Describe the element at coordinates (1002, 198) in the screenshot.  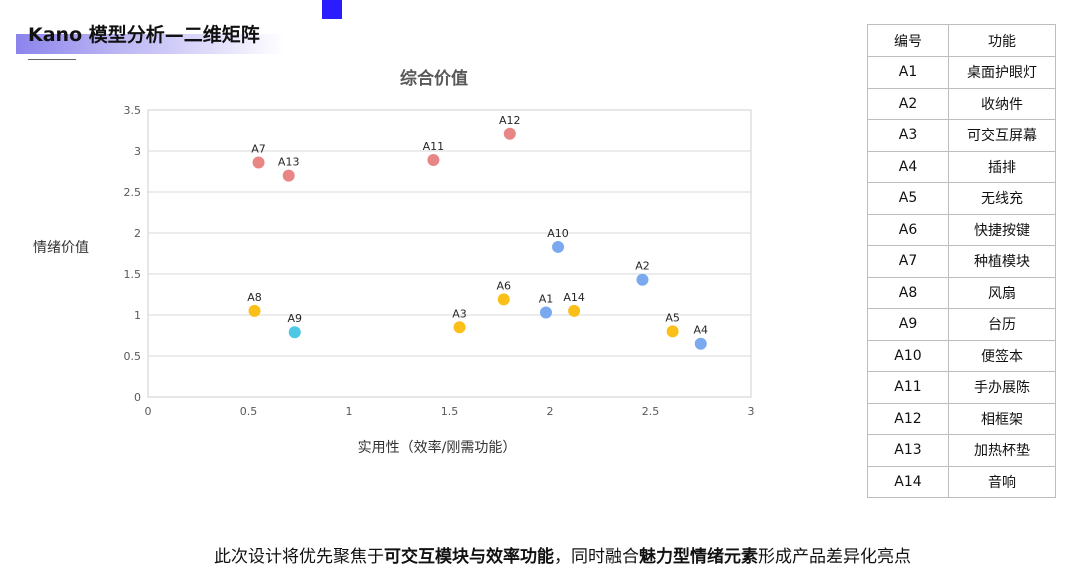
I see `legend-function: 无线充` at that location.